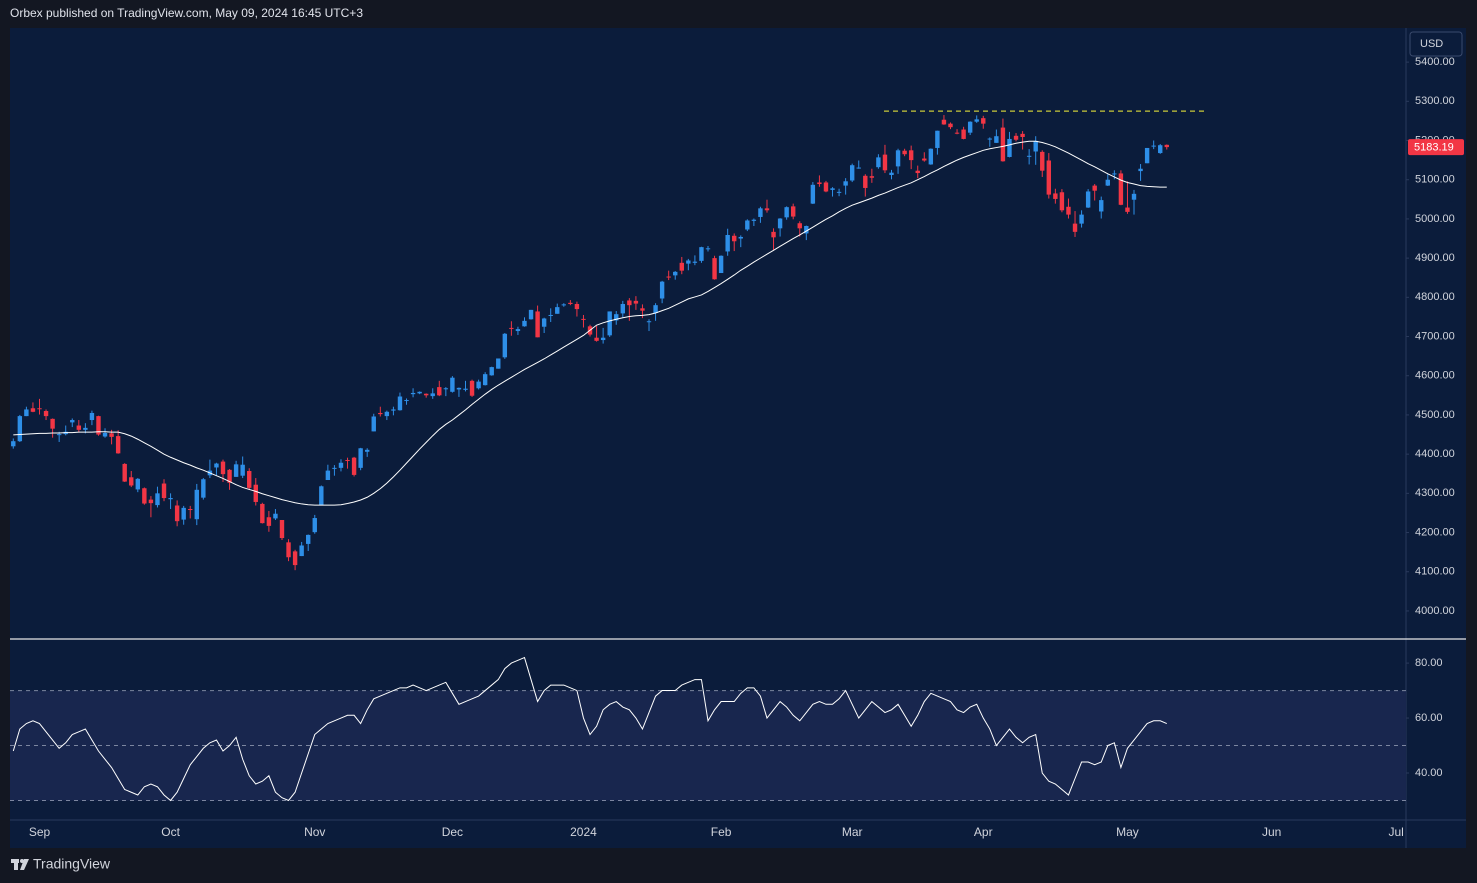  What do you see at coordinates (1435, 572) in the screenshot?
I see `y-tick-label: 4100.00` at bounding box center [1435, 572].